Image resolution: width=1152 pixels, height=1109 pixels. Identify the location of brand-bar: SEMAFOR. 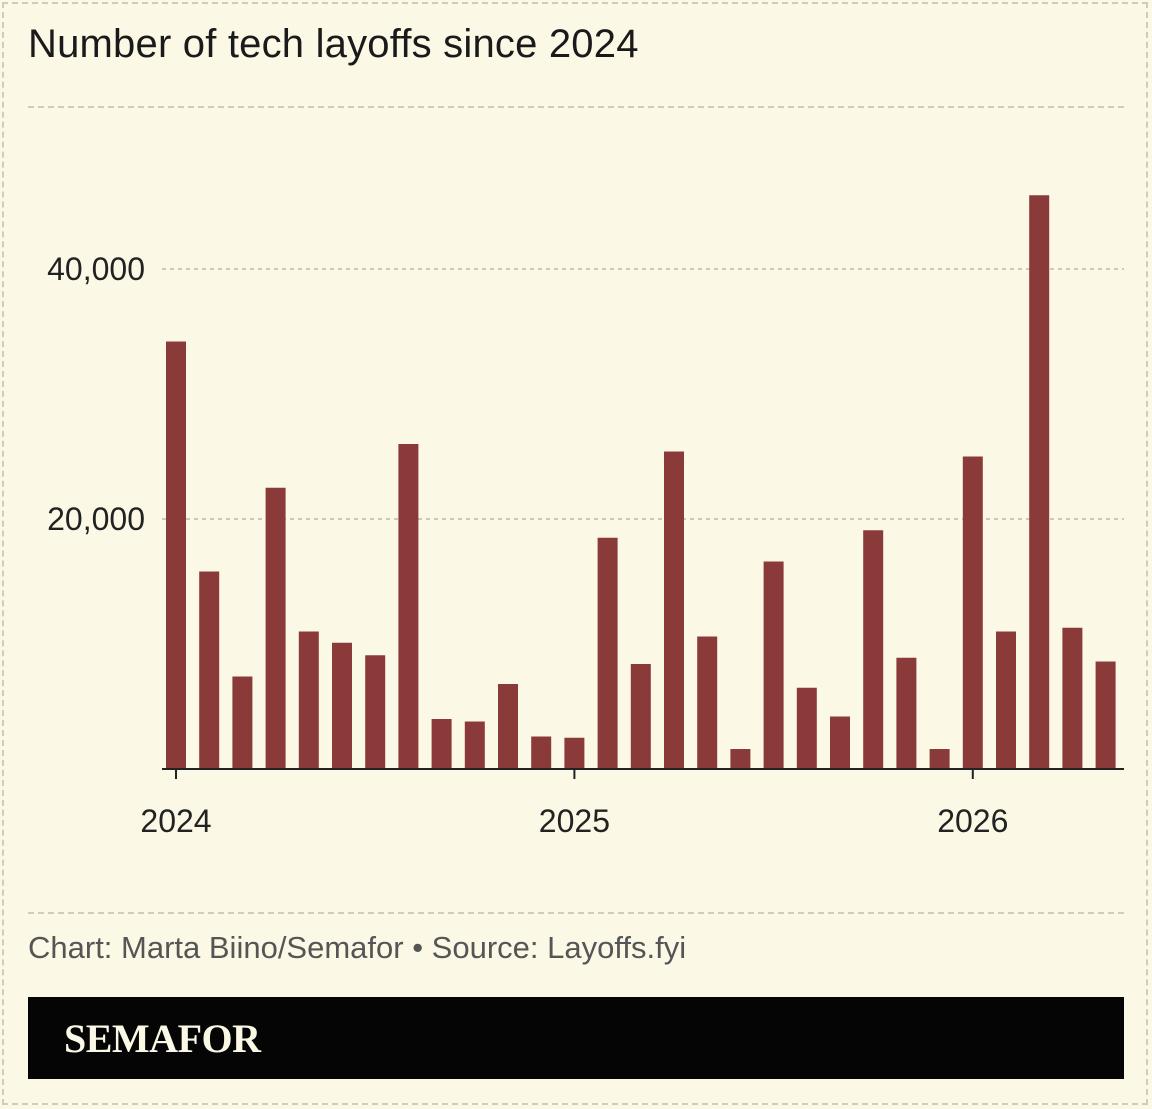
(576, 1038).